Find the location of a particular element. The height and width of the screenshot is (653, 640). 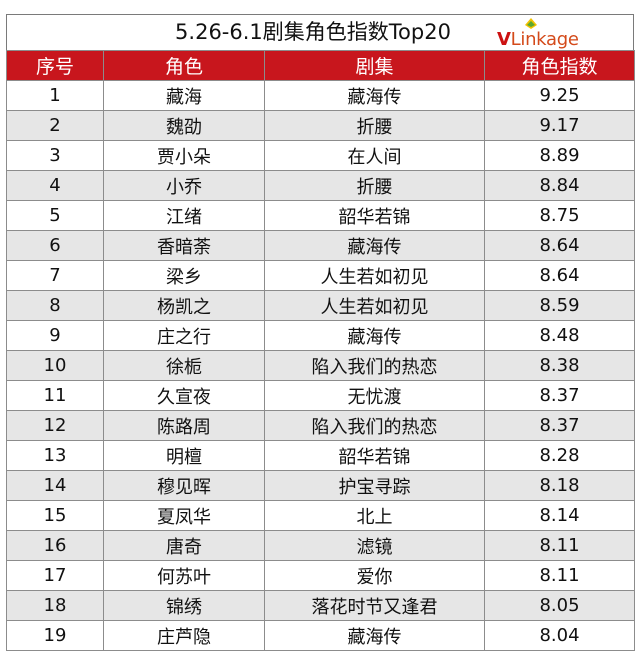

rank-cell: 4 is located at coordinates (55, 185).